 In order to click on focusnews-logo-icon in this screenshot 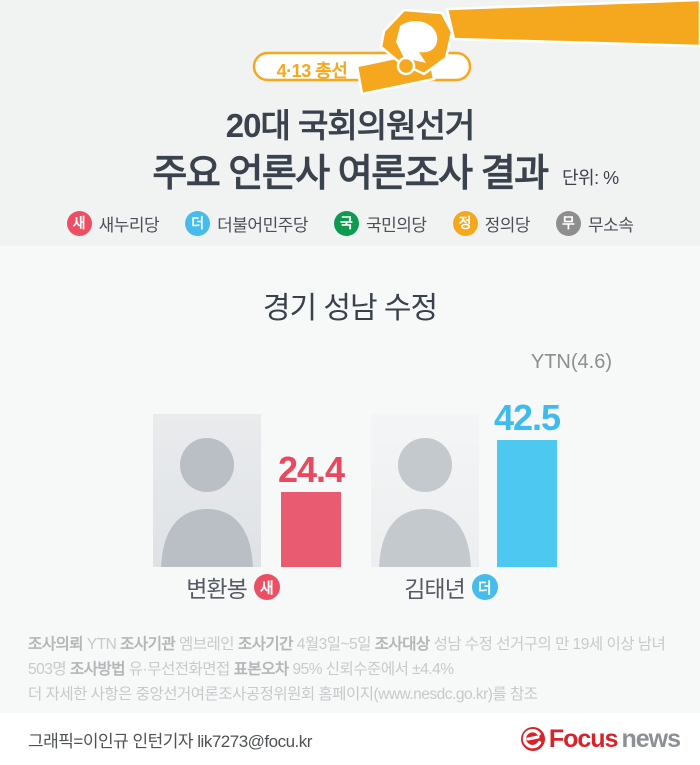, I will do `click(532, 739)`.